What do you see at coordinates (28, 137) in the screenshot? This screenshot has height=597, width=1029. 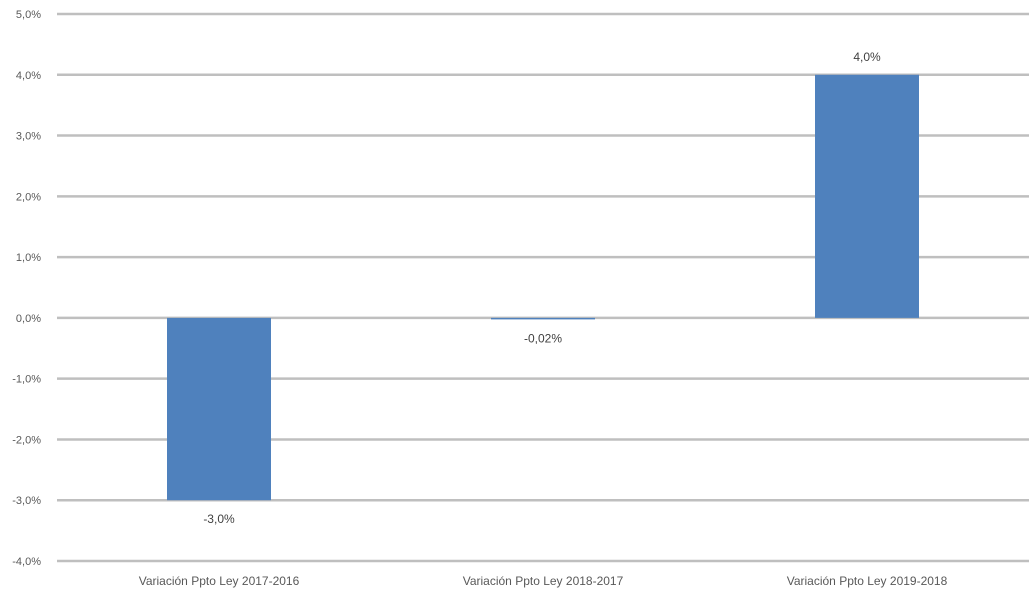 I see `y-tick-label: 3,0%` at bounding box center [28, 137].